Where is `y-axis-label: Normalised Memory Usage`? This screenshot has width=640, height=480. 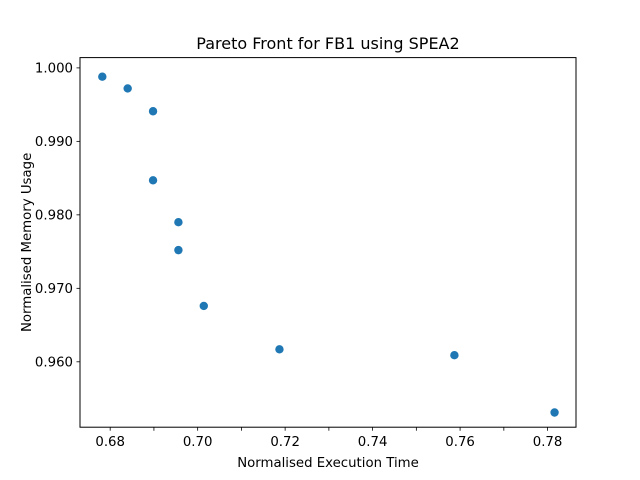
y-axis-label: Normalised Memory Usage is located at coordinates (27, 242).